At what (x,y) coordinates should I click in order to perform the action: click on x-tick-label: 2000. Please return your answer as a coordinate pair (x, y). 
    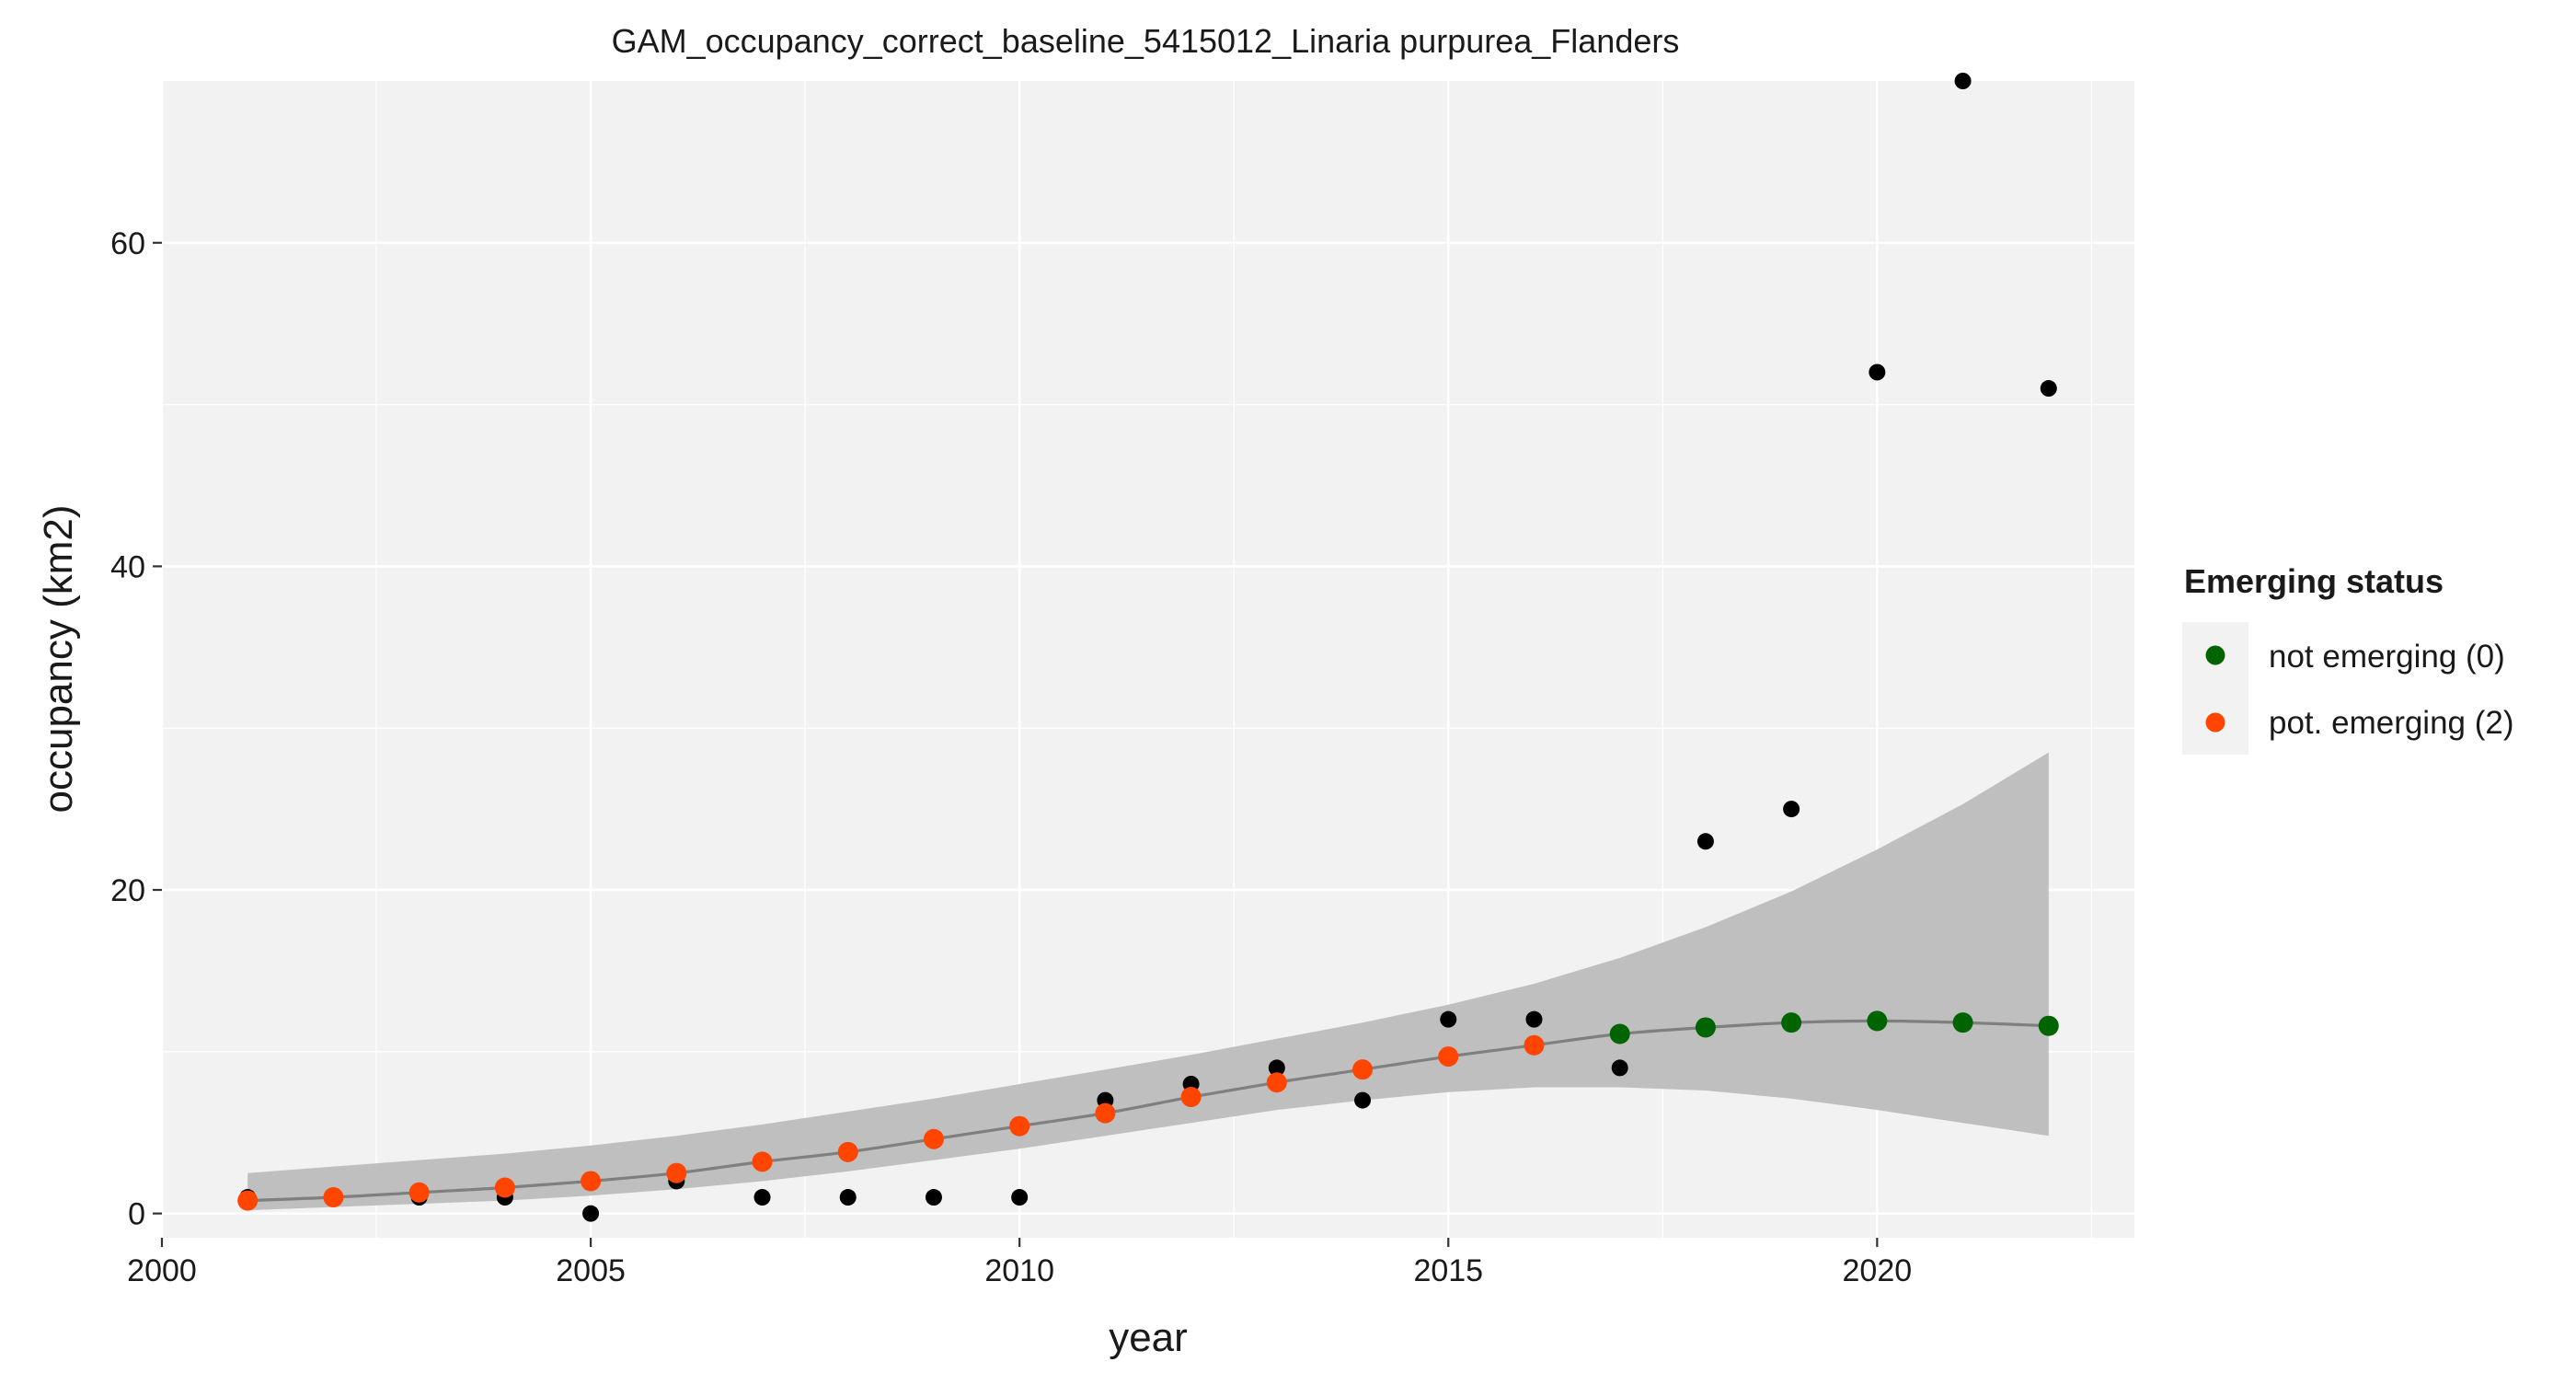
    Looking at the image, I should click on (162, 1270).